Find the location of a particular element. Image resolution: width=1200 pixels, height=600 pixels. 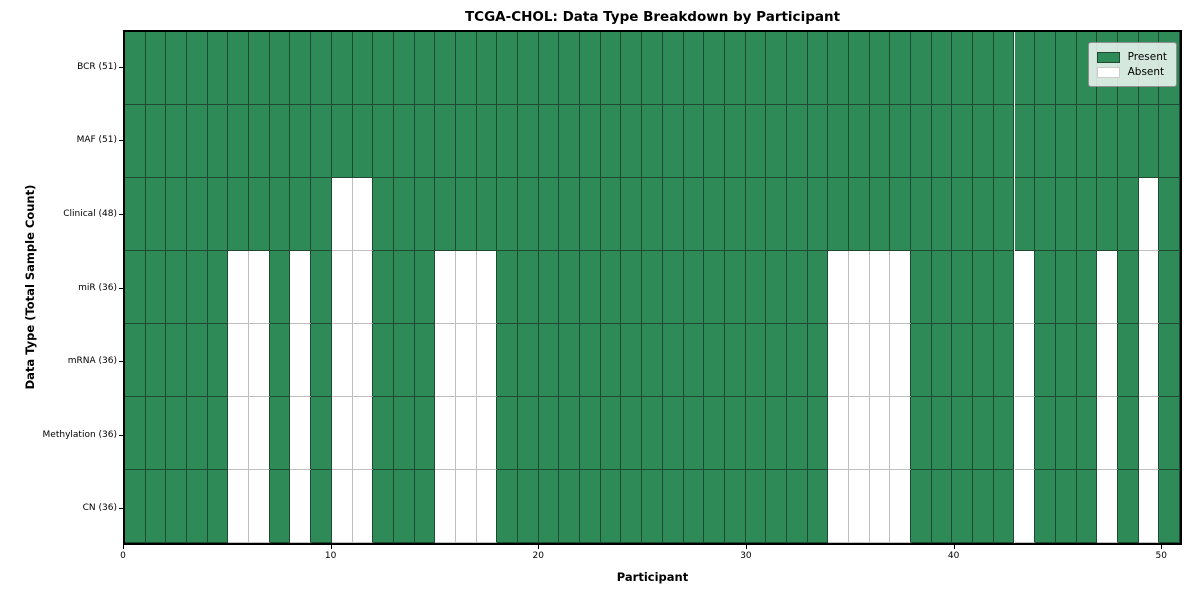

y-tick-label-miR: miR (36) is located at coordinates (97, 287).